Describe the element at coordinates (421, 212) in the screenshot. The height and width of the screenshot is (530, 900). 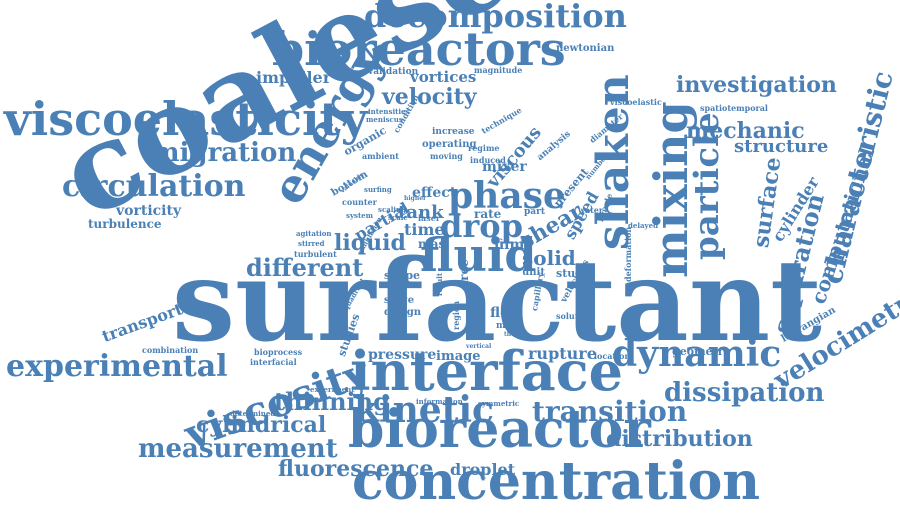
I see `word-tank: tank` at that location.